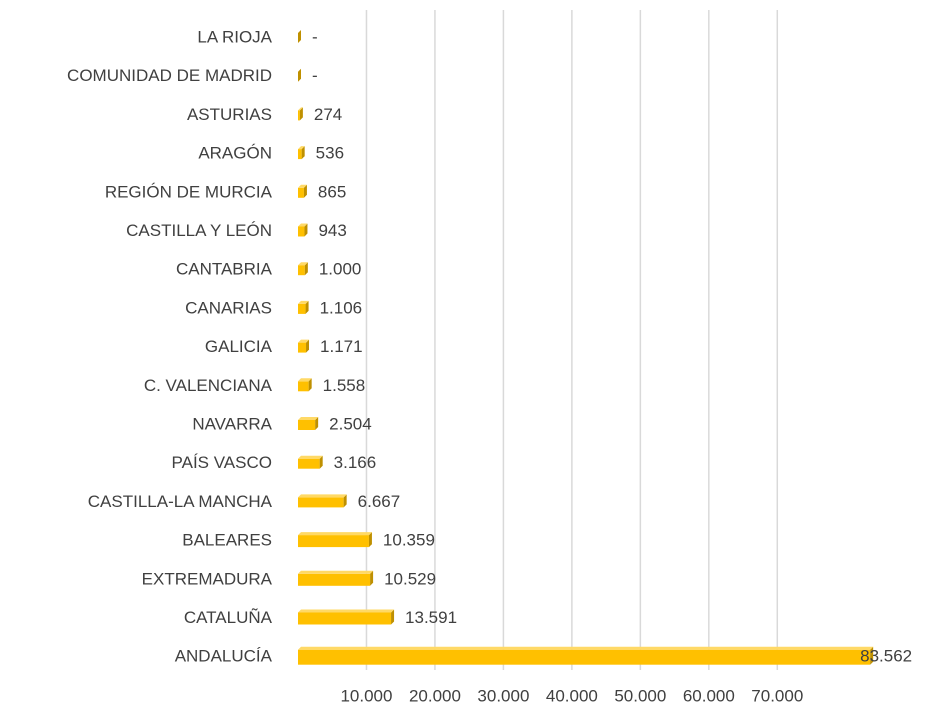  I want to click on y-tick-label: COMUNIDAD DE MADRID, so click(169, 75).